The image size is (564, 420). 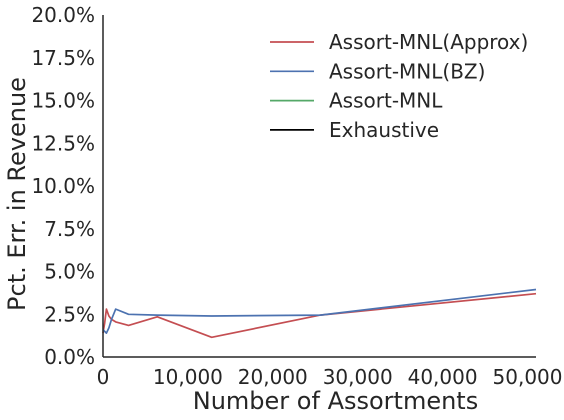 I want to click on x-tick-label: 50,000, so click(x=528, y=377).